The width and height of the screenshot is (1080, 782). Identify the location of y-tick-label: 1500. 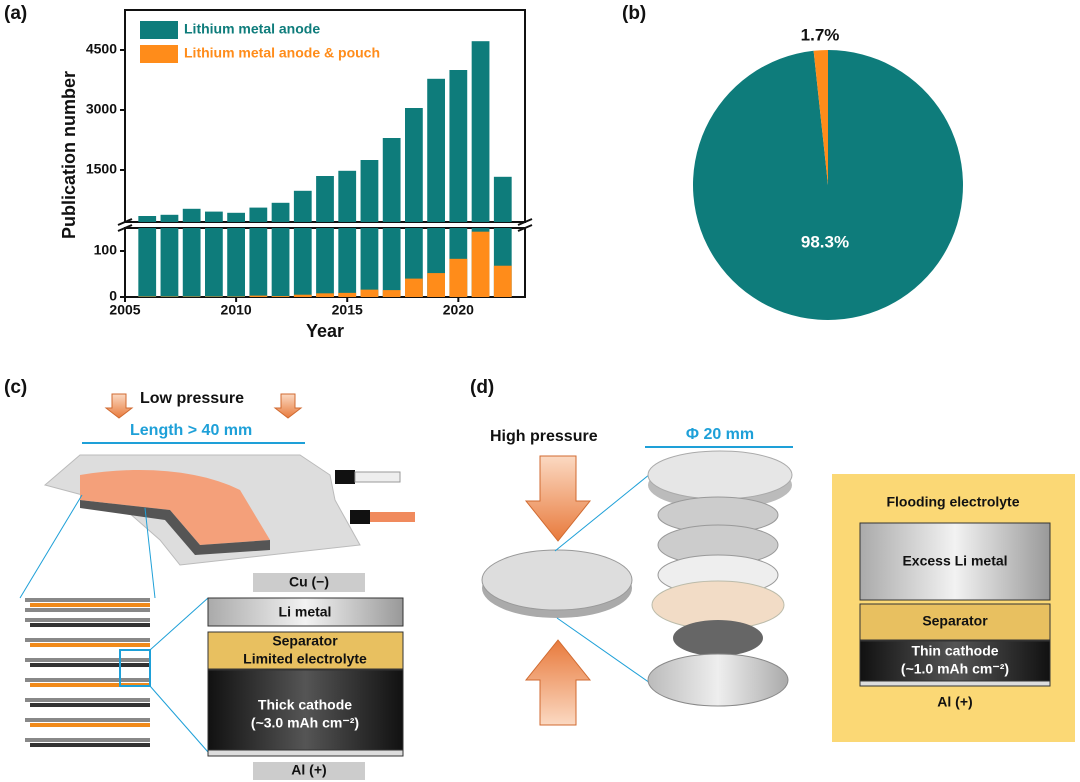
(101, 169).